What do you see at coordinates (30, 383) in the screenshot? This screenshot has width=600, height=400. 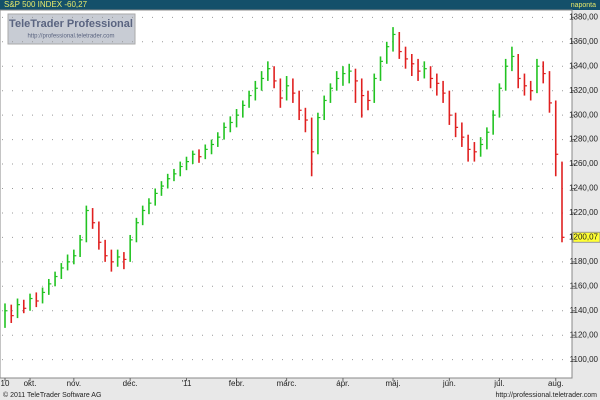 I see `x-tick-label: okt.` at bounding box center [30, 383].